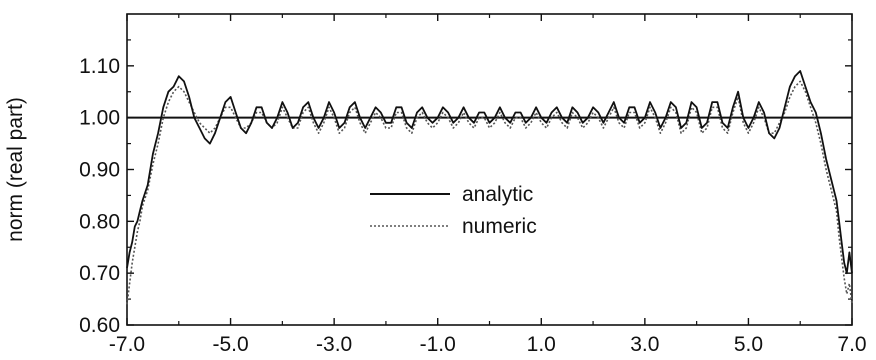 Image resolution: width=876 pixels, height=360 pixels. Describe the element at coordinates (541, 344) in the screenshot. I see `x-tick-label: 1.0` at that location.